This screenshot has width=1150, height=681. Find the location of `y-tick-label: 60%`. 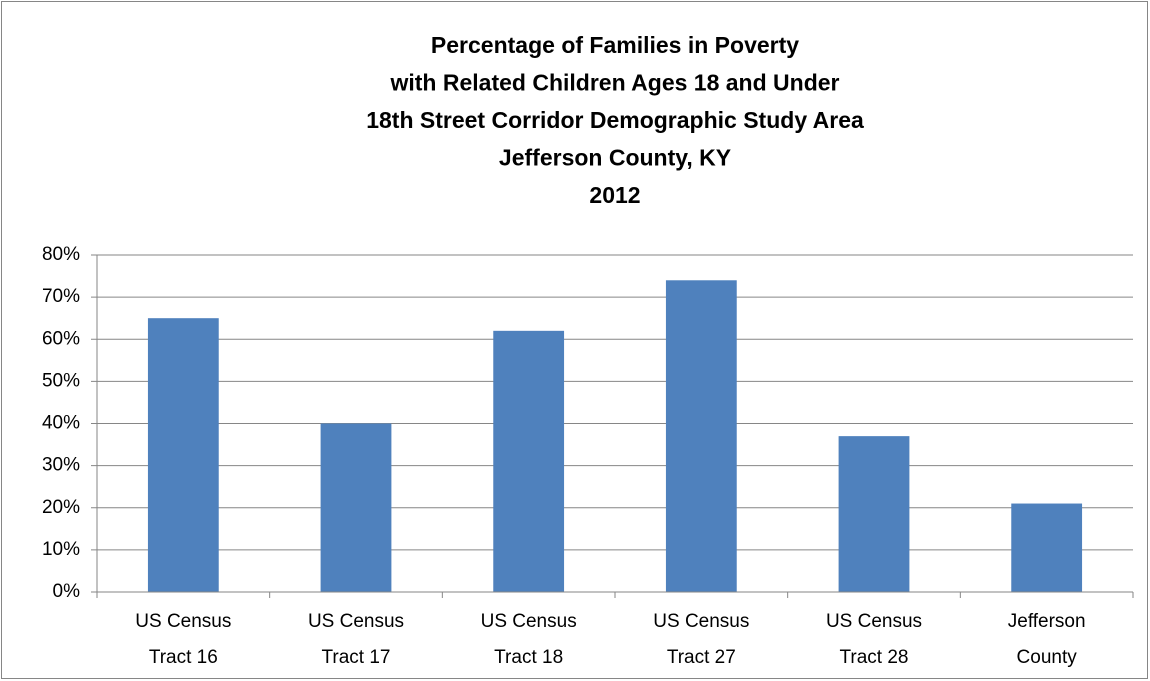

y-tick-label: 60% is located at coordinates (61, 338).